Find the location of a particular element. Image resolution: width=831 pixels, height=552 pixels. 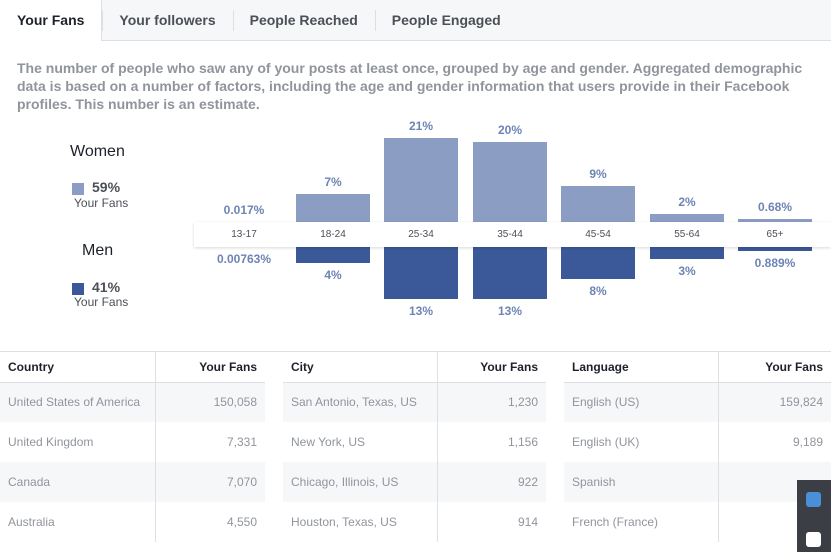

fans-cell: 9,189 is located at coordinates (774, 442).